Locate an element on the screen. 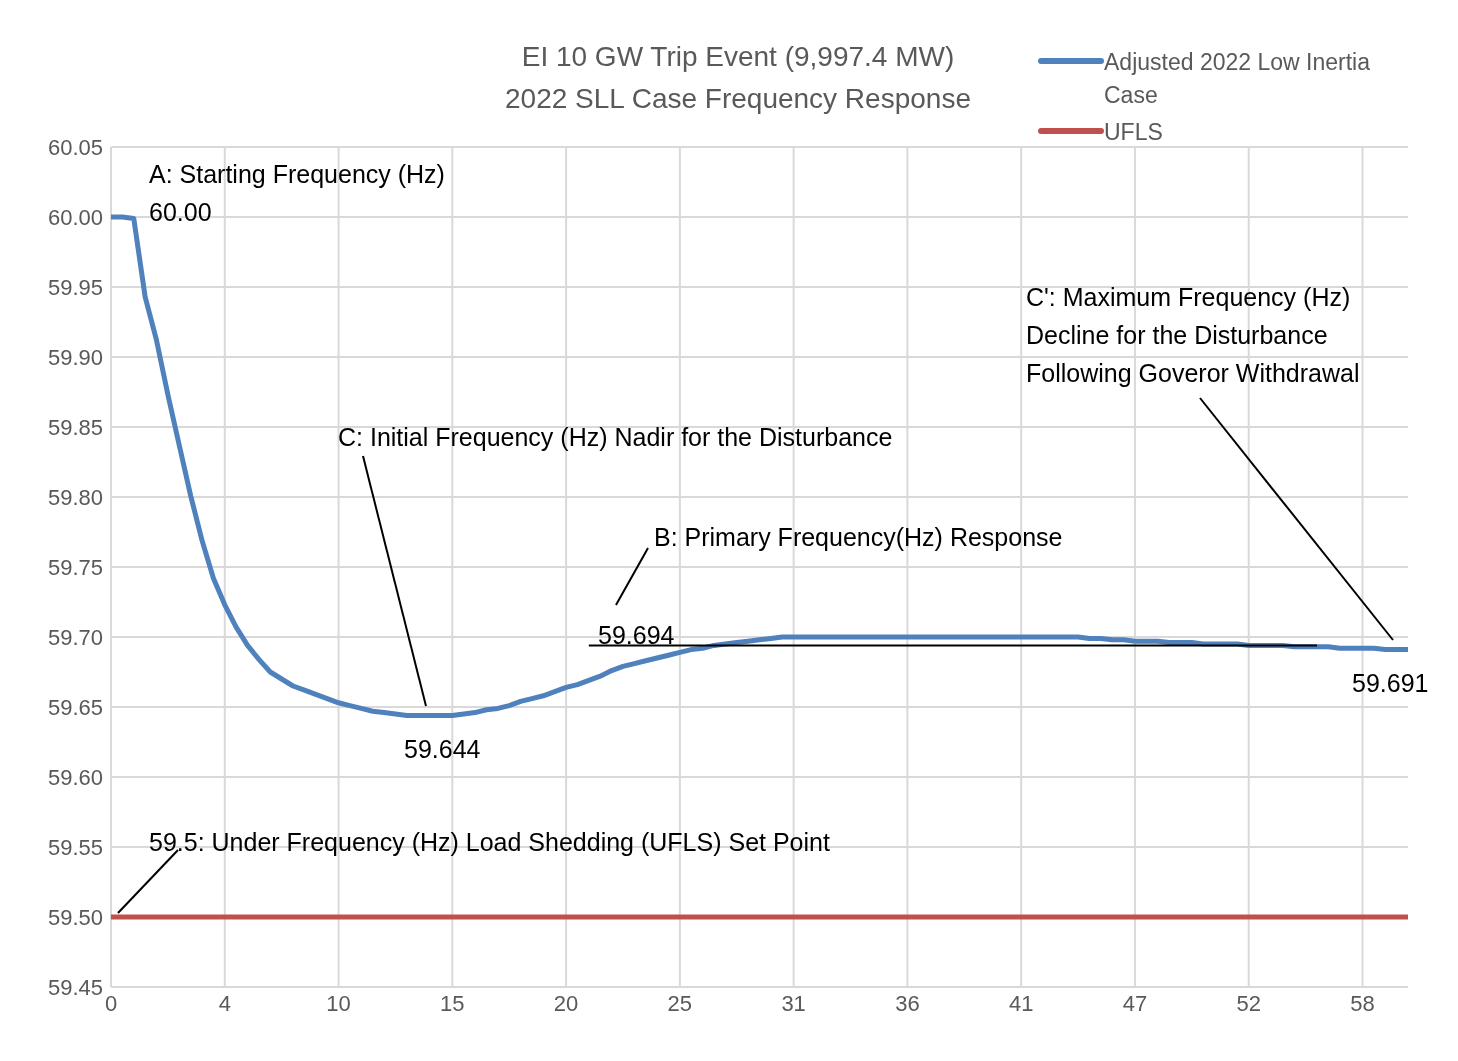  x-tick-label: 15 is located at coordinates (452, 1003).